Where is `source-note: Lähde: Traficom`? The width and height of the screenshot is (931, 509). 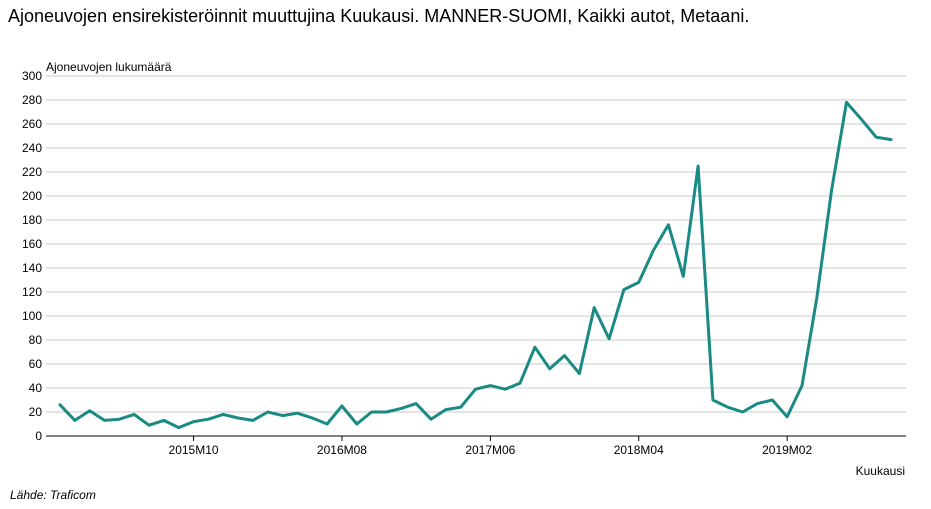 source-note: Lähde: Traficom is located at coordinates (53, 495).